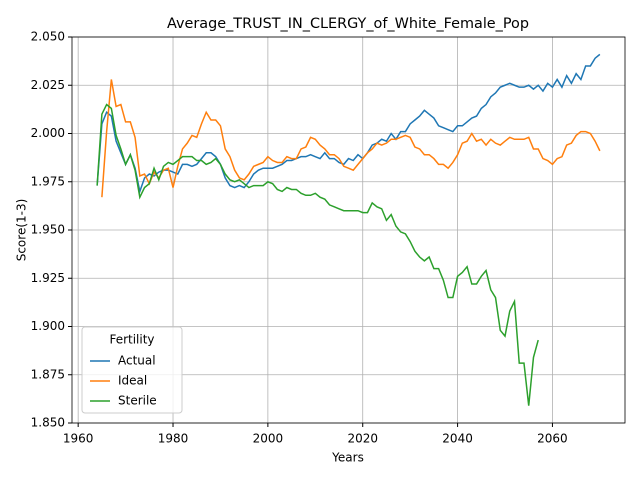 The height and width of the screenshot is (480, 640). Describe the element at coordinates (268, 439) in the screenshot. I see `x-tick-label: 2000` at that location.